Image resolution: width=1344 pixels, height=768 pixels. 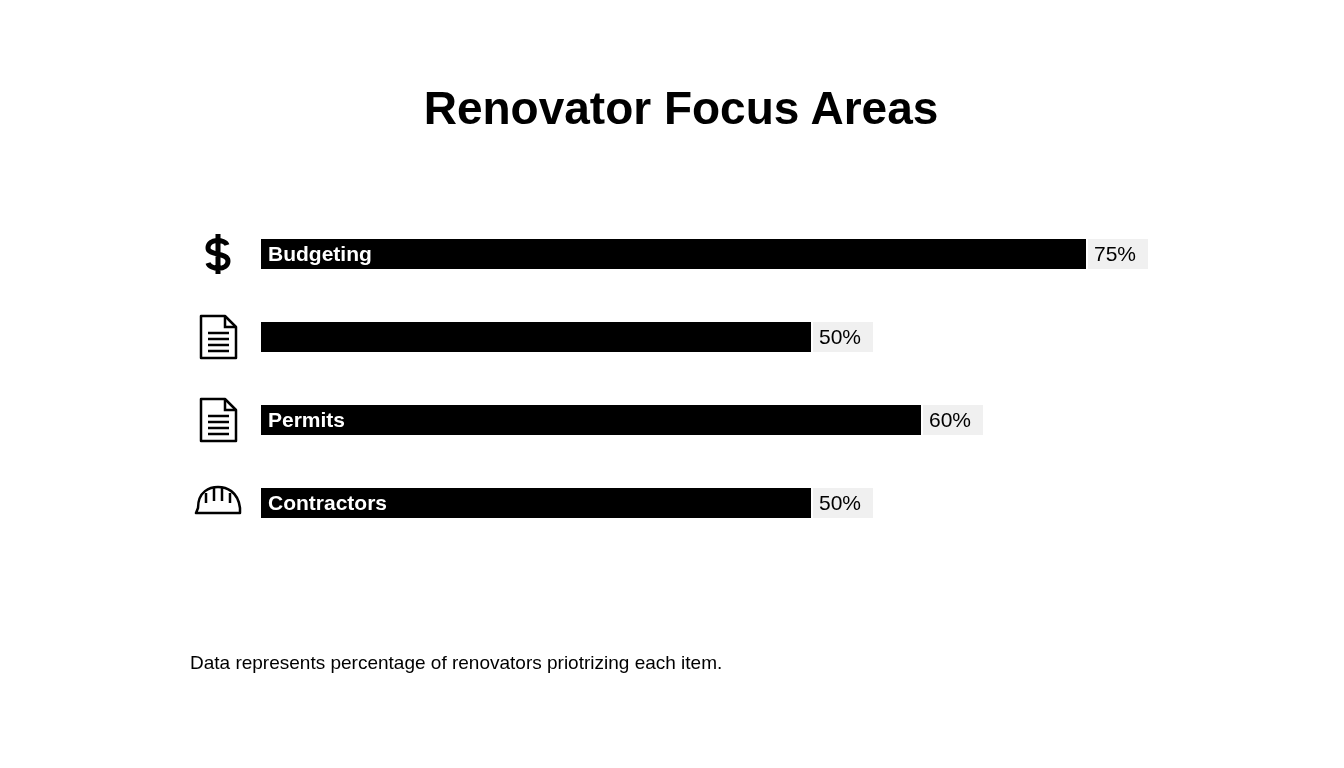 I want to click on y-tick-label: Contractors, so click(x=328, y=502).